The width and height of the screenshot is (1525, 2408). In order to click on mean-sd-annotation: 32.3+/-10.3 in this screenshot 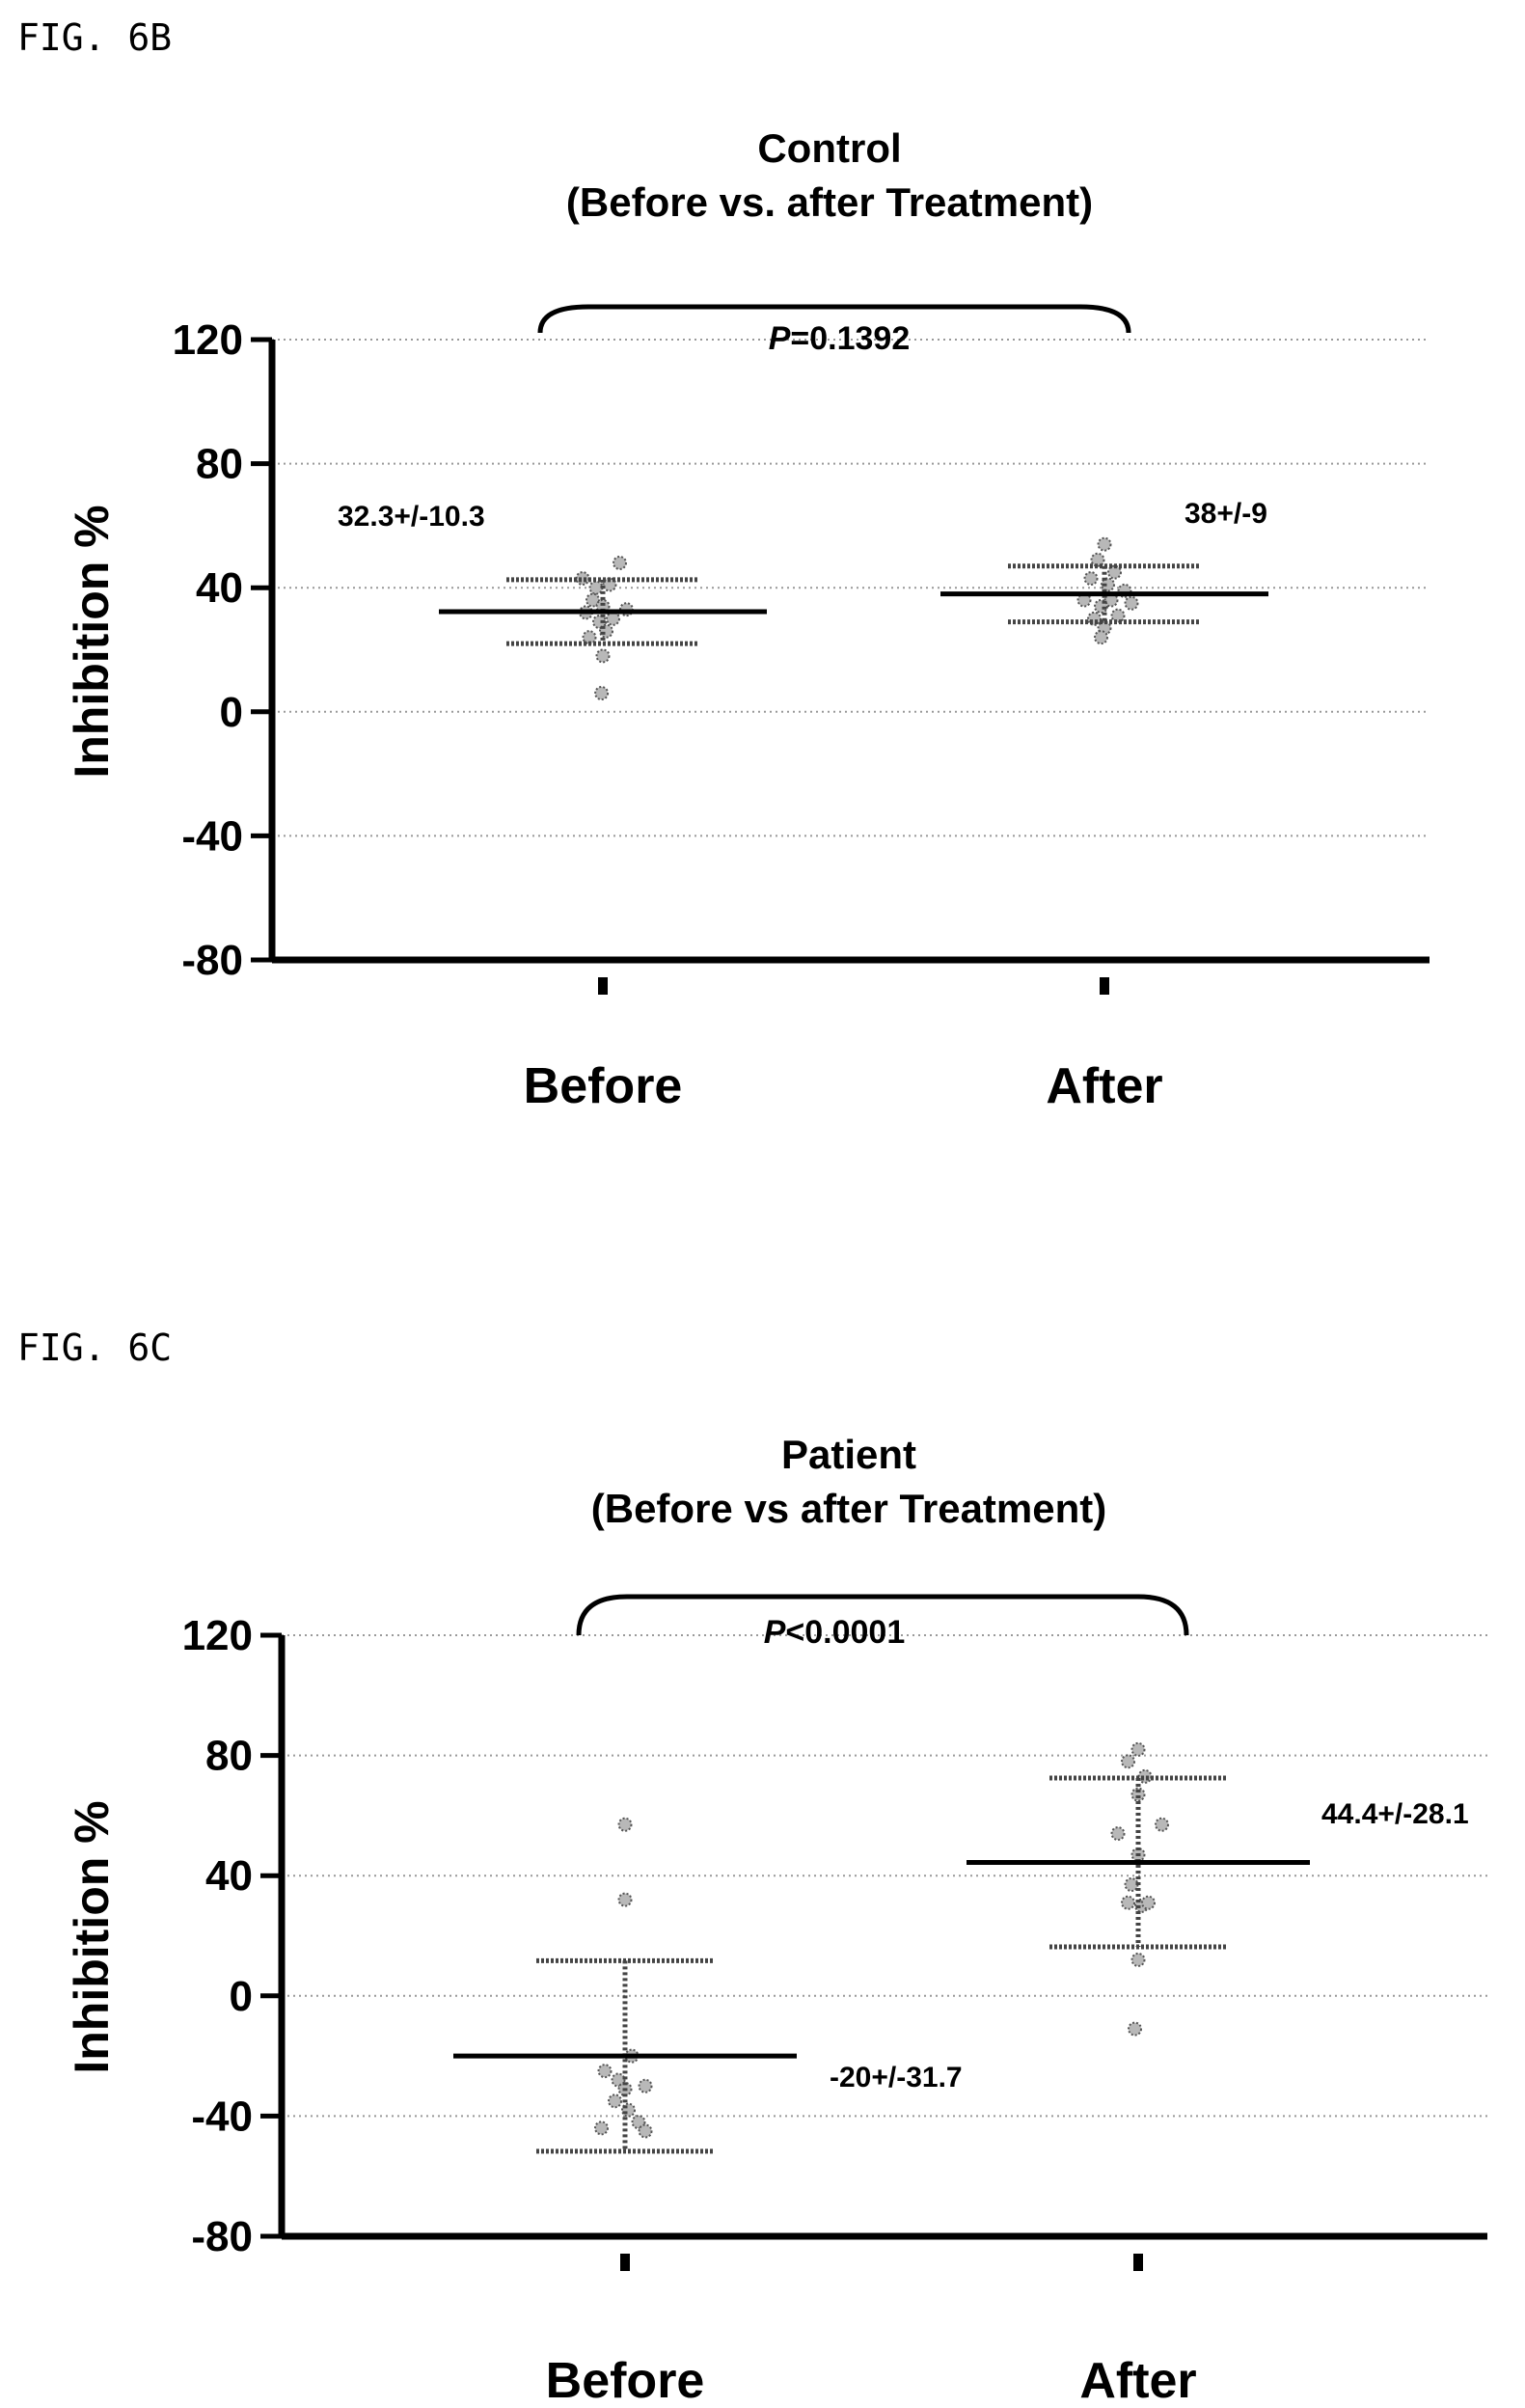, I will do `click(412, 517)`.